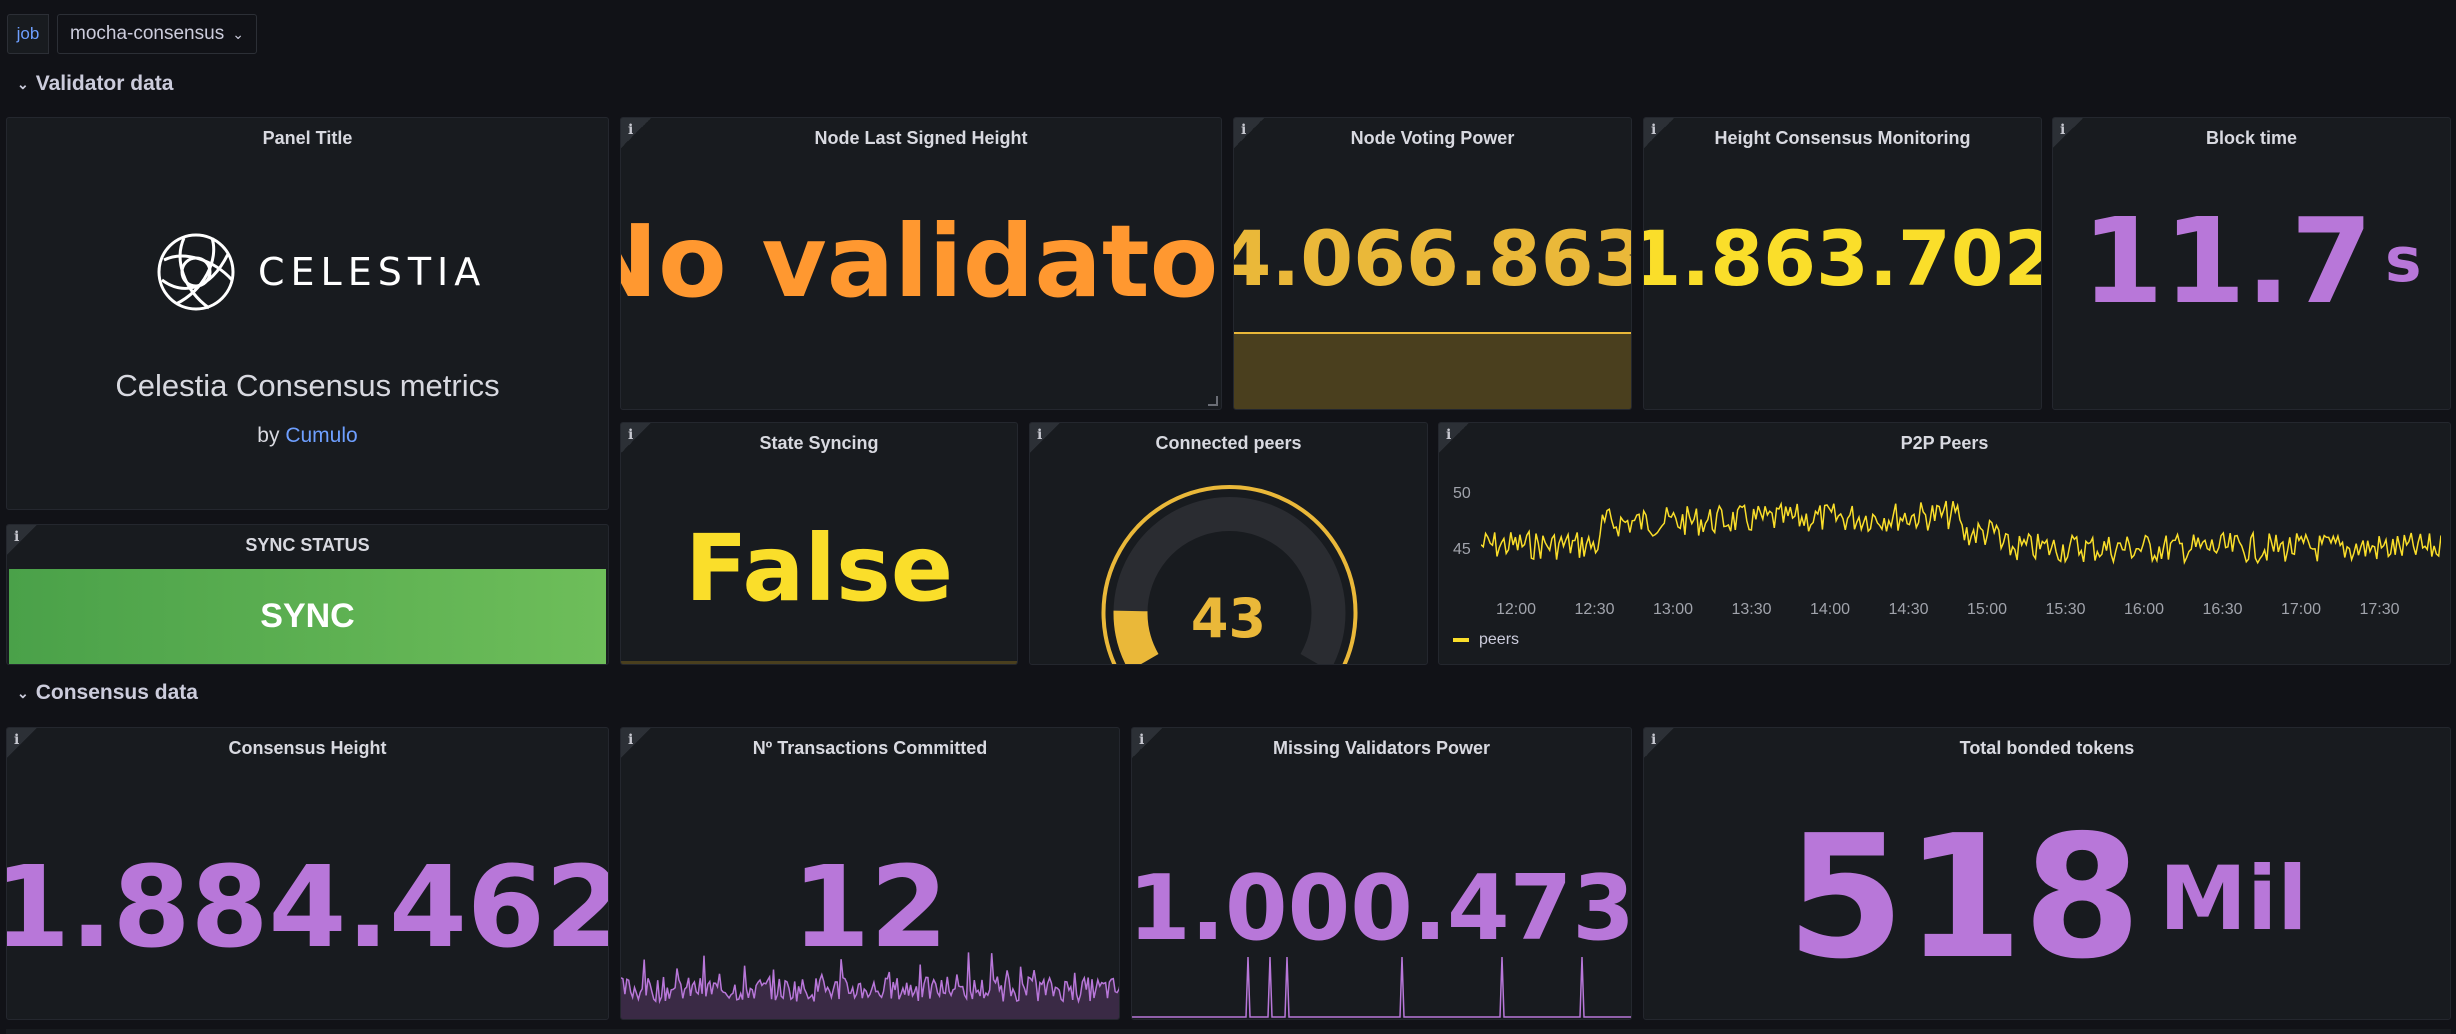 The image size is (2456, 1034). What do you see at coordinates (307, 616) in the screenshot?
I see `sync-status-value: SYNC` at bounding box center [307, 616].